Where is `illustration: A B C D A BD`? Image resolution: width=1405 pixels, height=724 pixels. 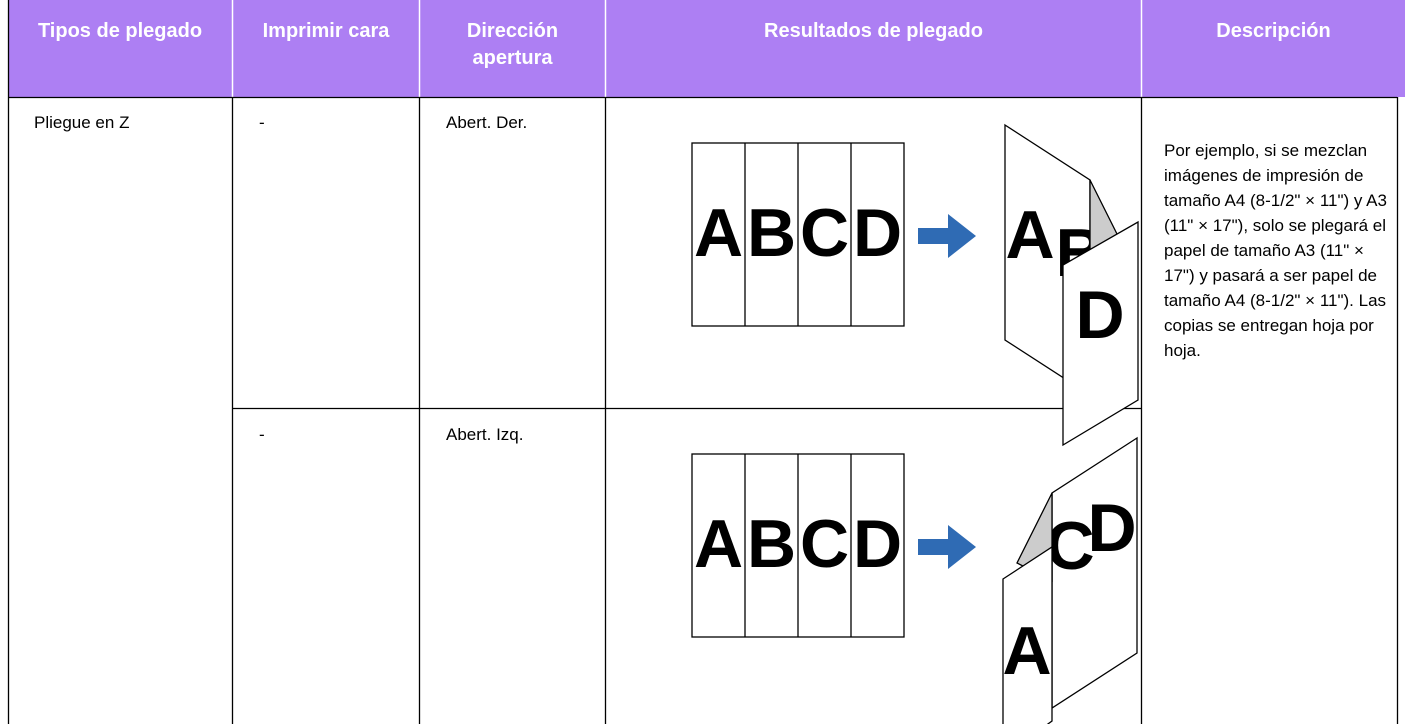 illustration: A B C D A BD is located at coordinates (915, 285).